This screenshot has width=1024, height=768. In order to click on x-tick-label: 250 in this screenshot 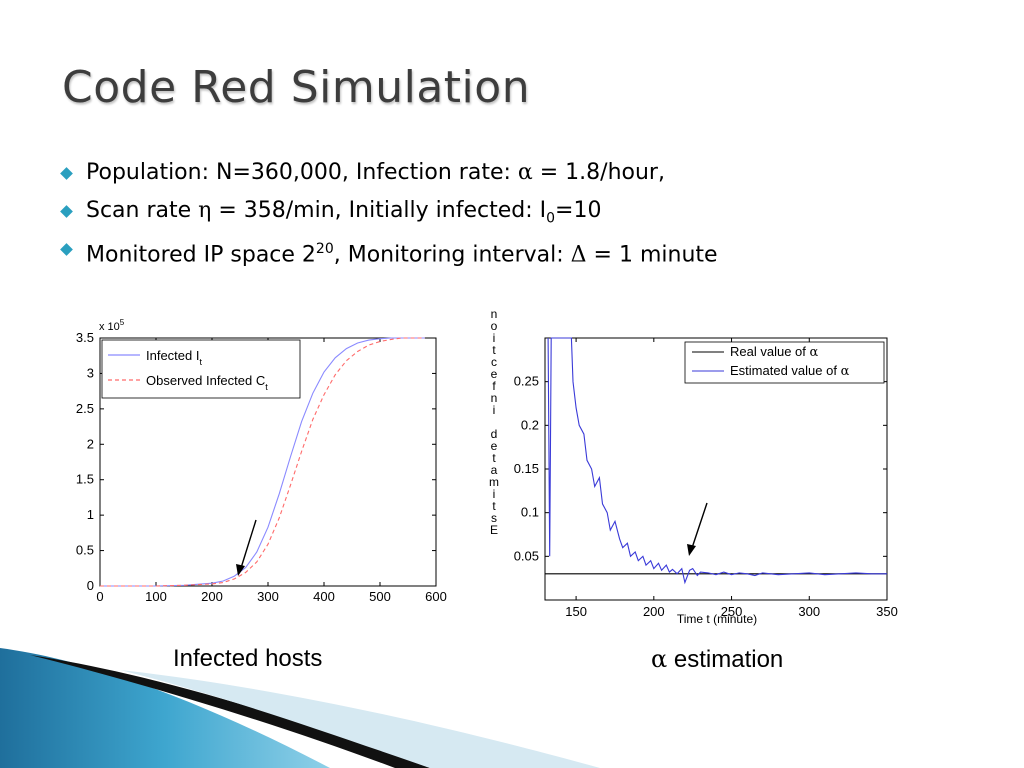, I will do `click(732, 611)`.